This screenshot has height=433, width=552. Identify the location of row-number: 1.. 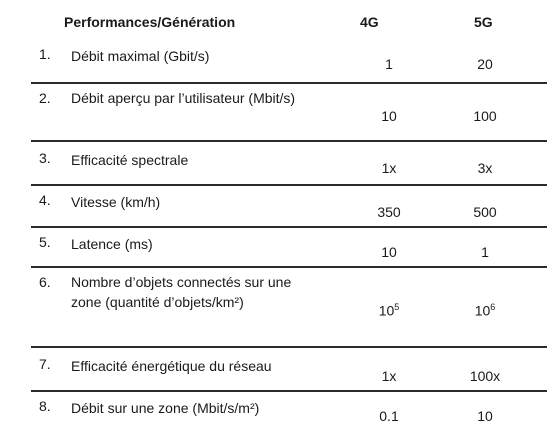
(45, 54).